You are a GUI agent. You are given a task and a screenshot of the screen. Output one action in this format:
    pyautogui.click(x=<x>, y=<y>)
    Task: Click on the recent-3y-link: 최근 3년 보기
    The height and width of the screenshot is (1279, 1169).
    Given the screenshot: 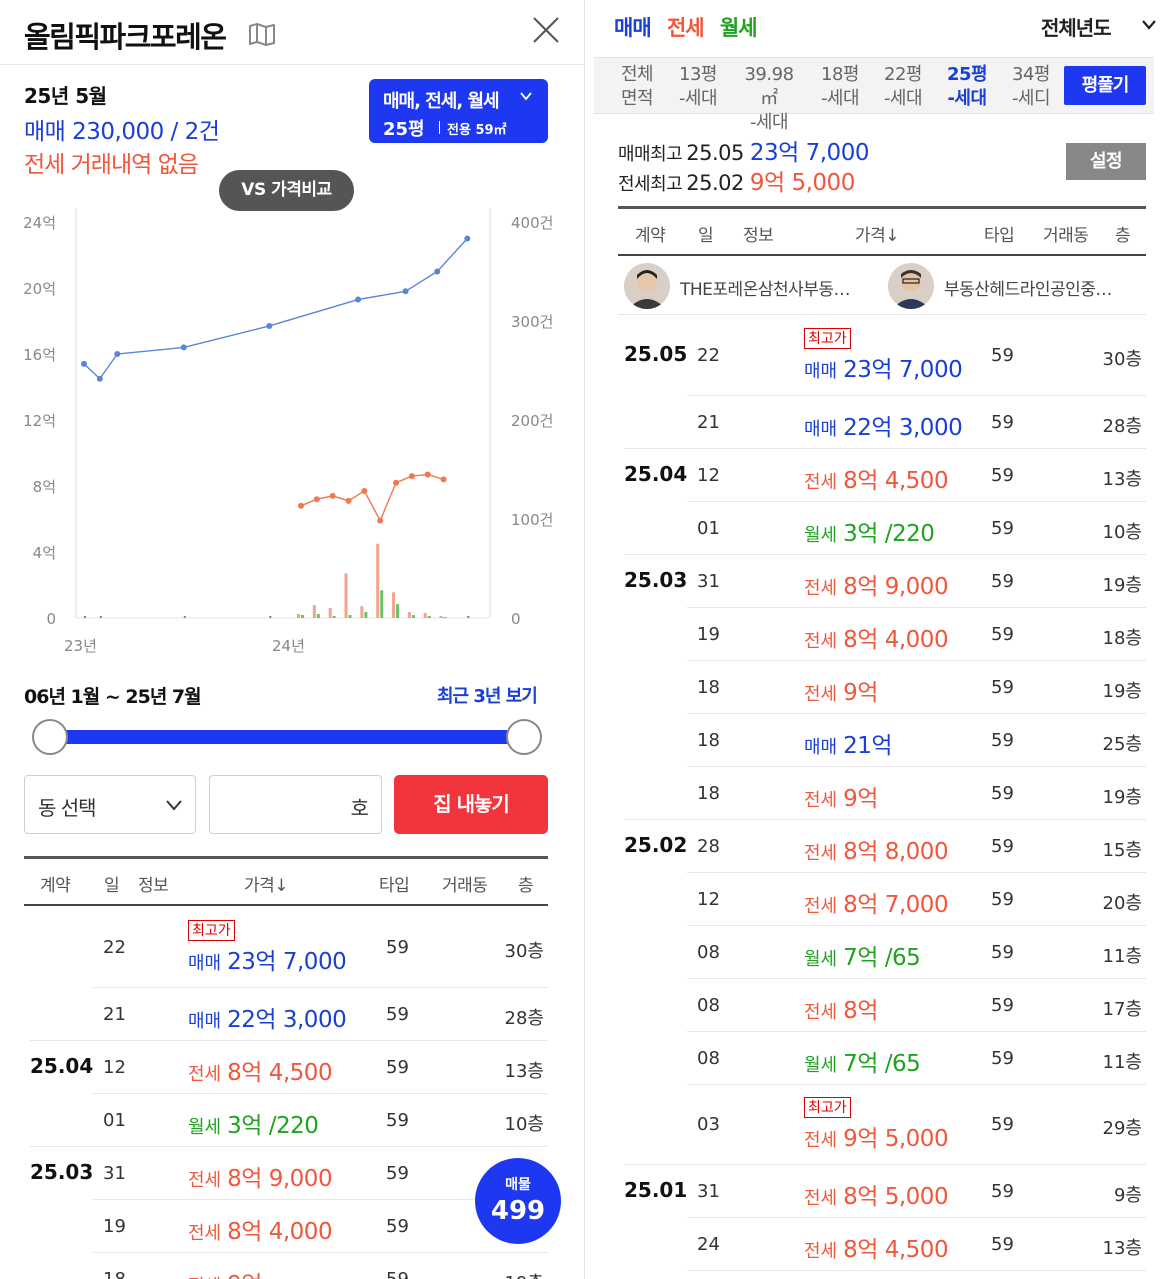 What is the action you would take?
    pyautogui.click(x=487, y=696)
    